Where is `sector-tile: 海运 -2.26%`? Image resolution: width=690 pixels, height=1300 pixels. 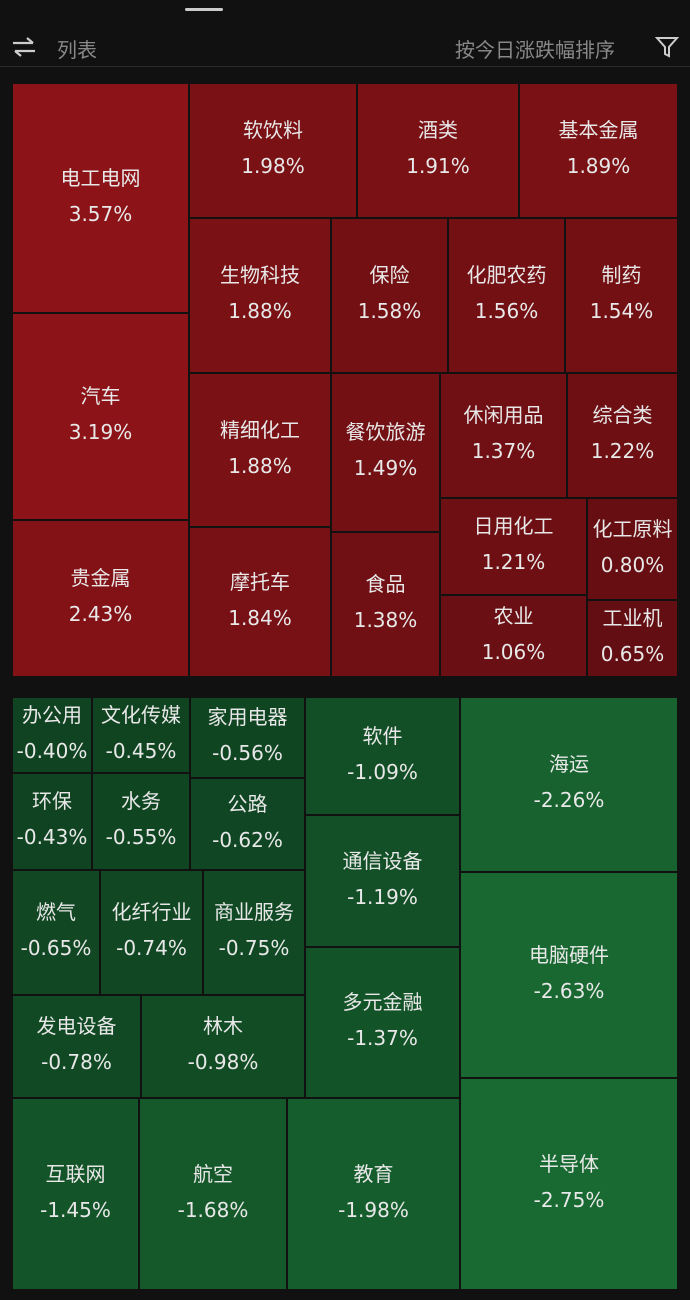 sector-tile: 海运 -2.26% is located at coordinates (569, 784).